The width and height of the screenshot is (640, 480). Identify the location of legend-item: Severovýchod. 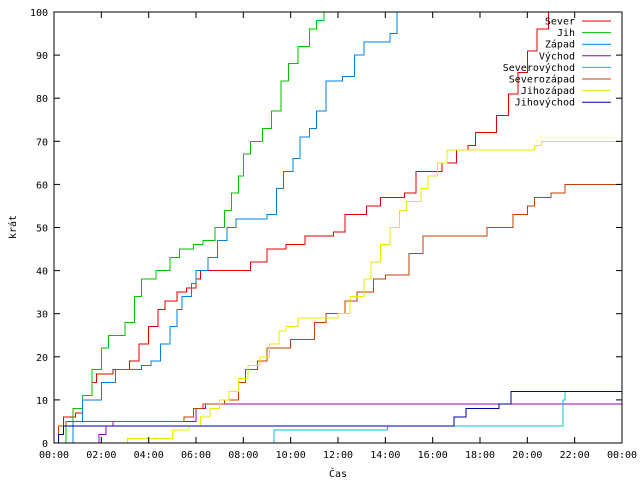
(557, 68).